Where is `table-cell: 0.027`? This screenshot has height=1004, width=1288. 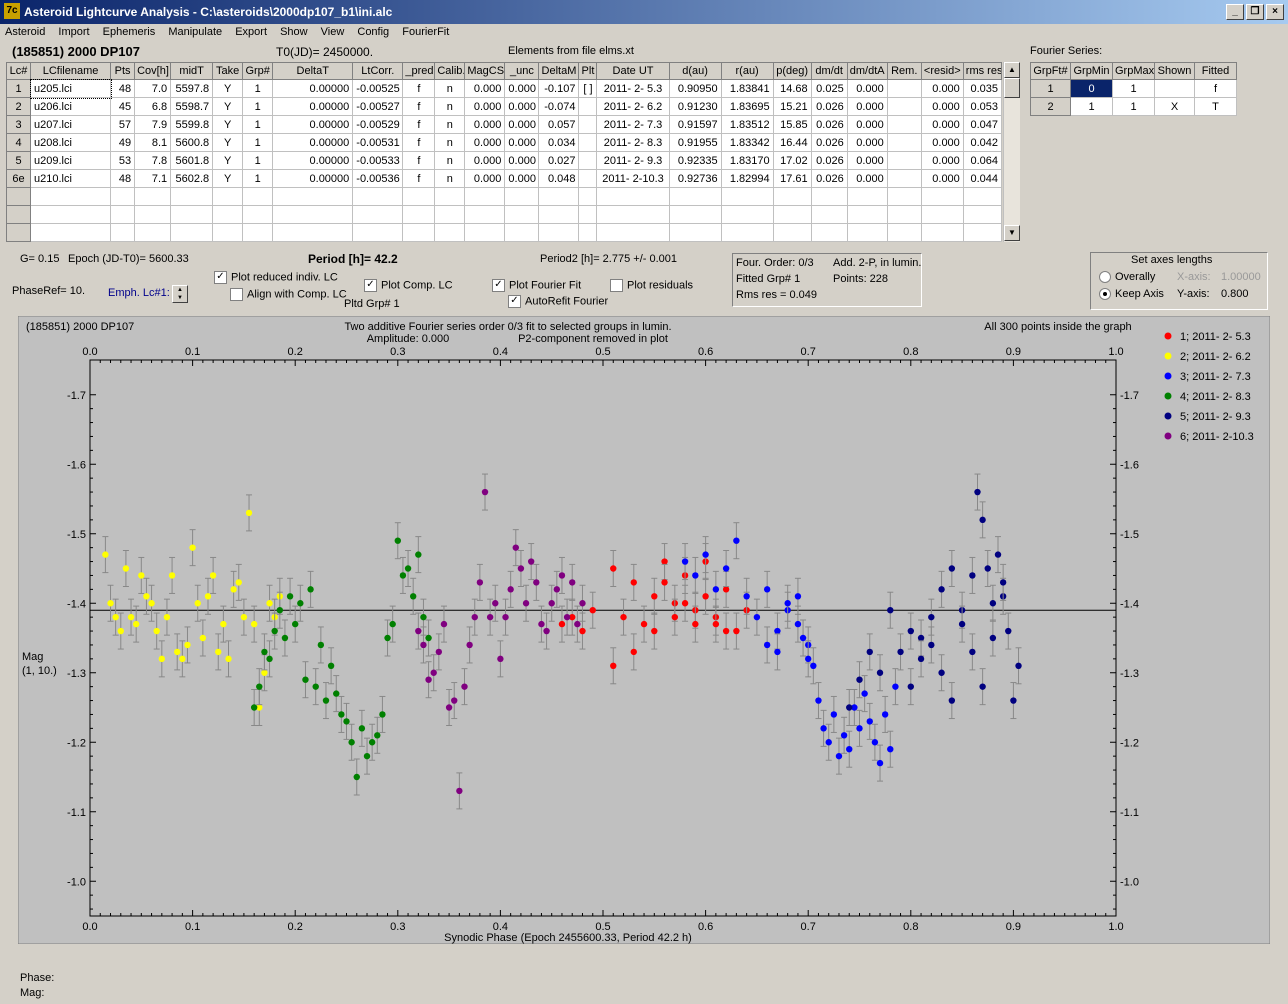 table-cell: 0.027 is located at coordinates (559, 160).